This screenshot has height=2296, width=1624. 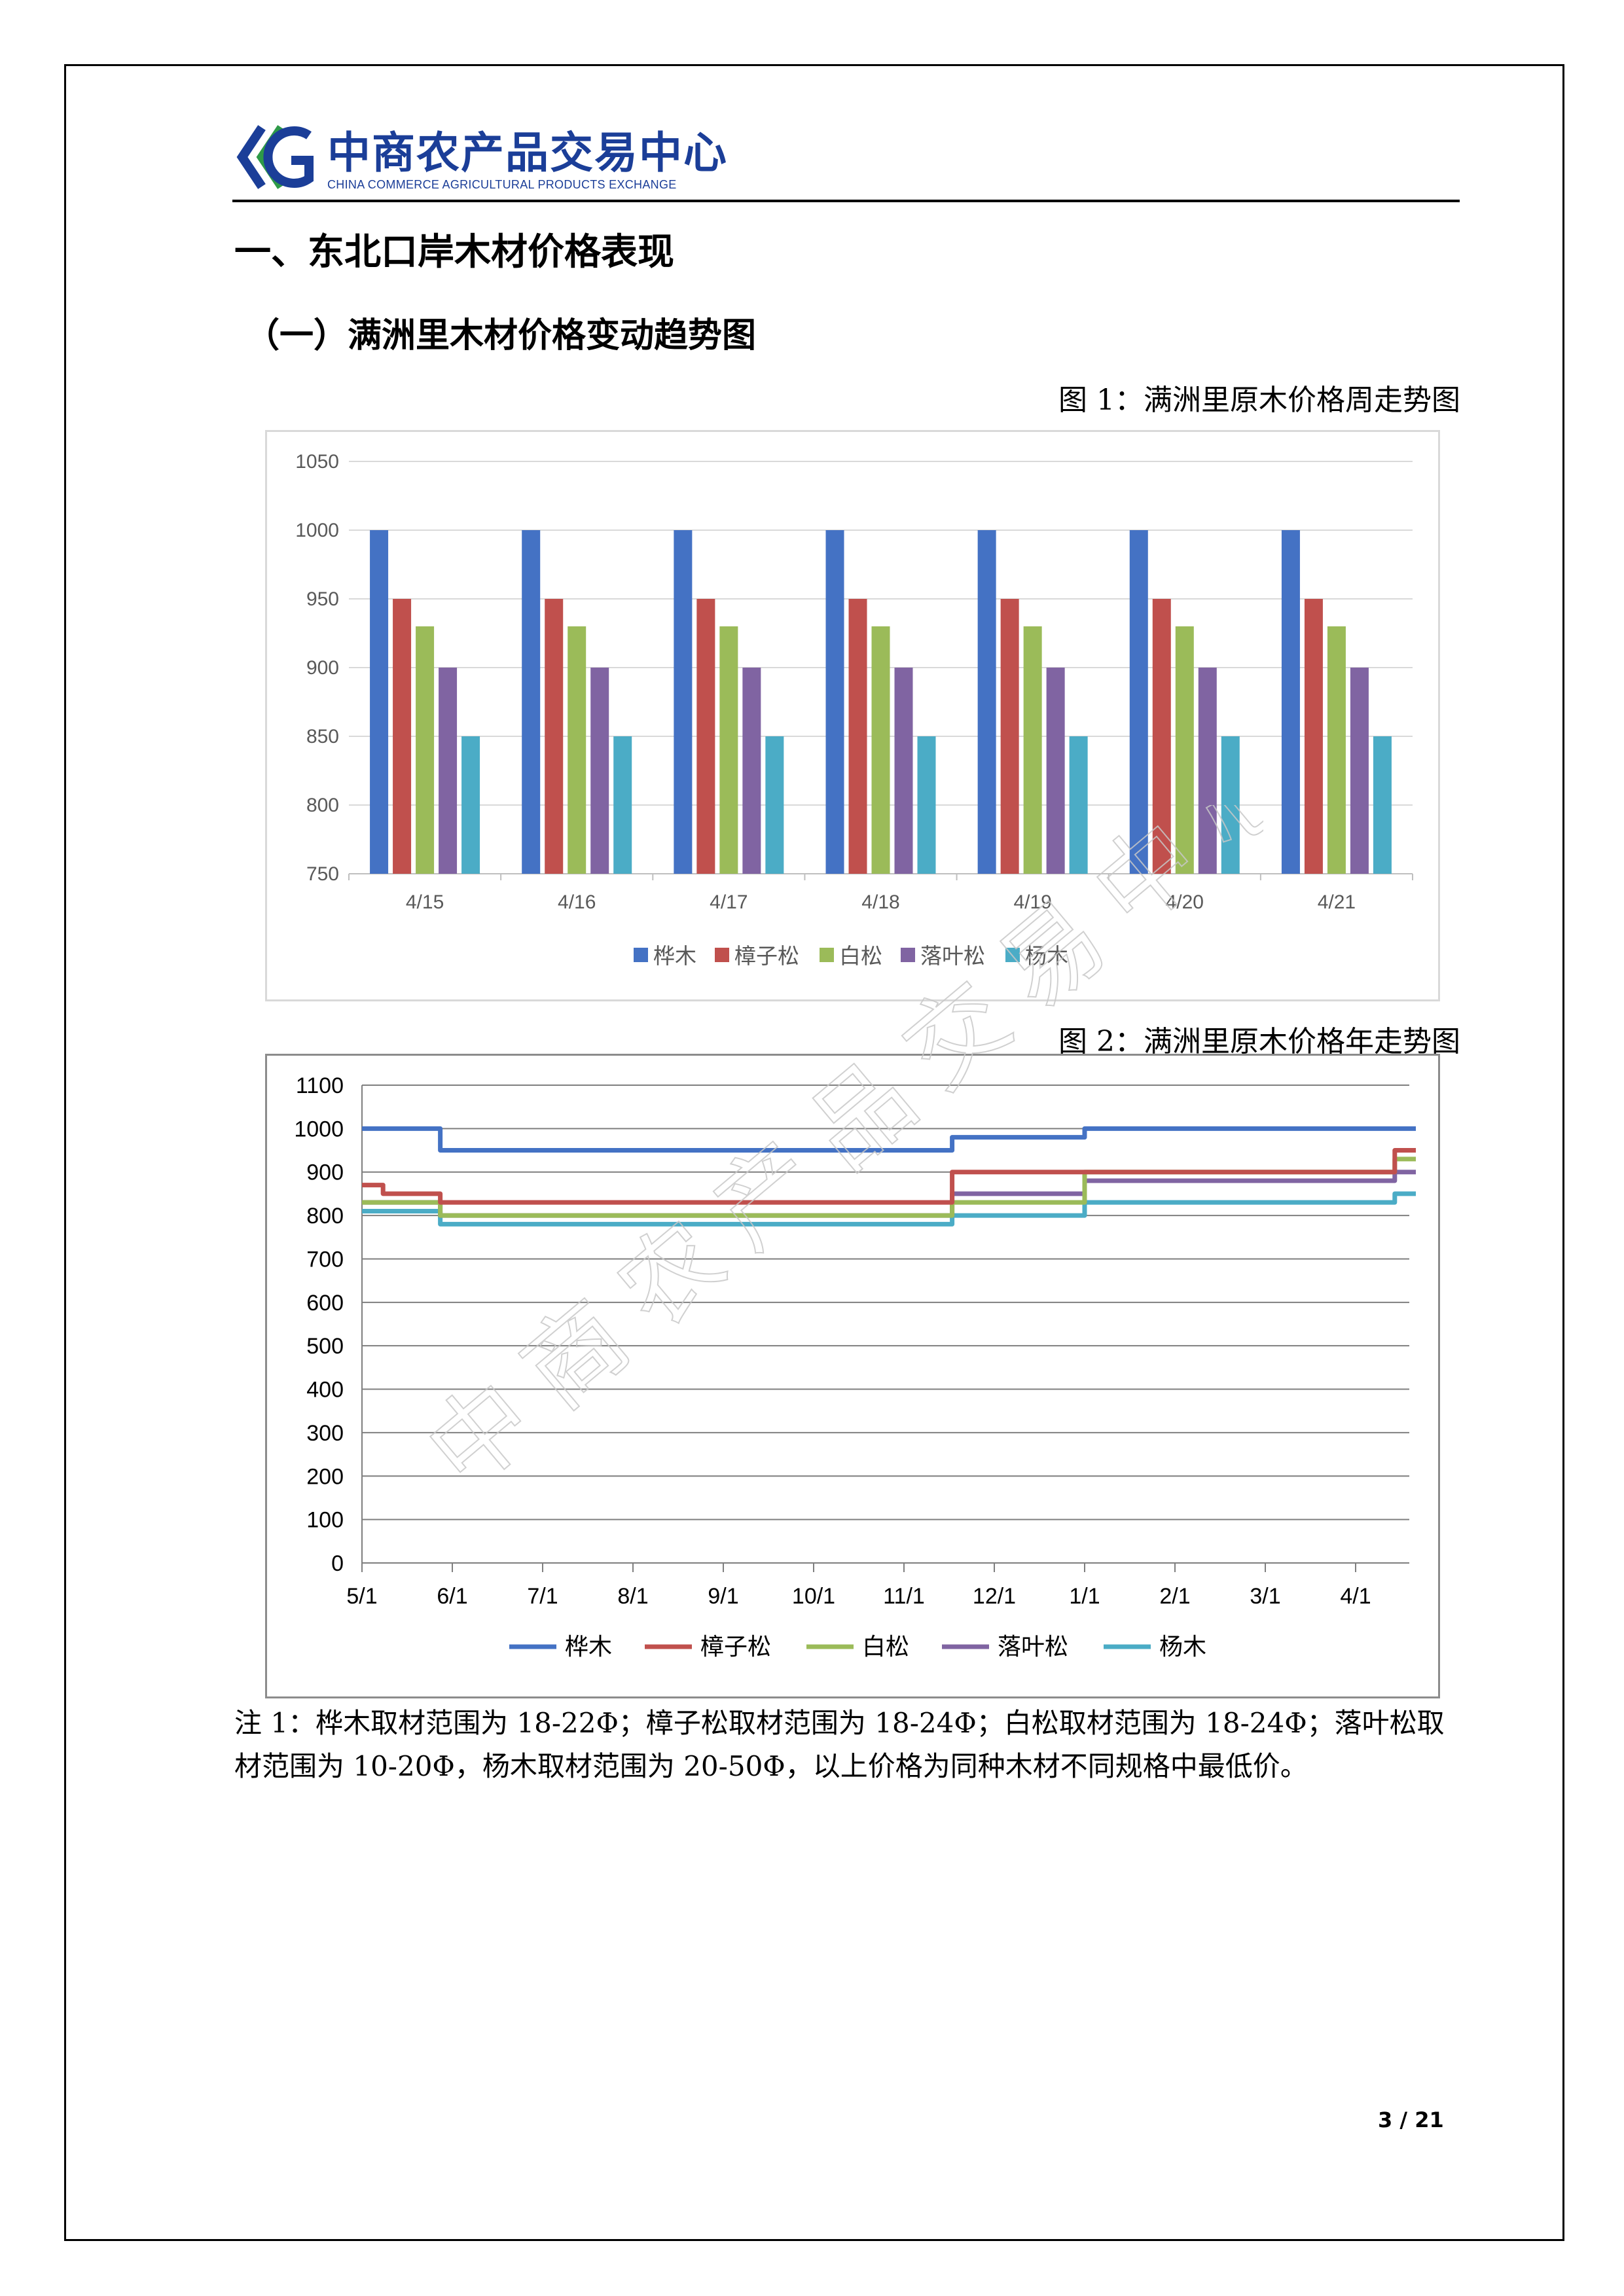 What do you see at coordinates (577, 902) in the screenshot?
I see `x-tick-label: 4/16` at bounding box center [577, 902].